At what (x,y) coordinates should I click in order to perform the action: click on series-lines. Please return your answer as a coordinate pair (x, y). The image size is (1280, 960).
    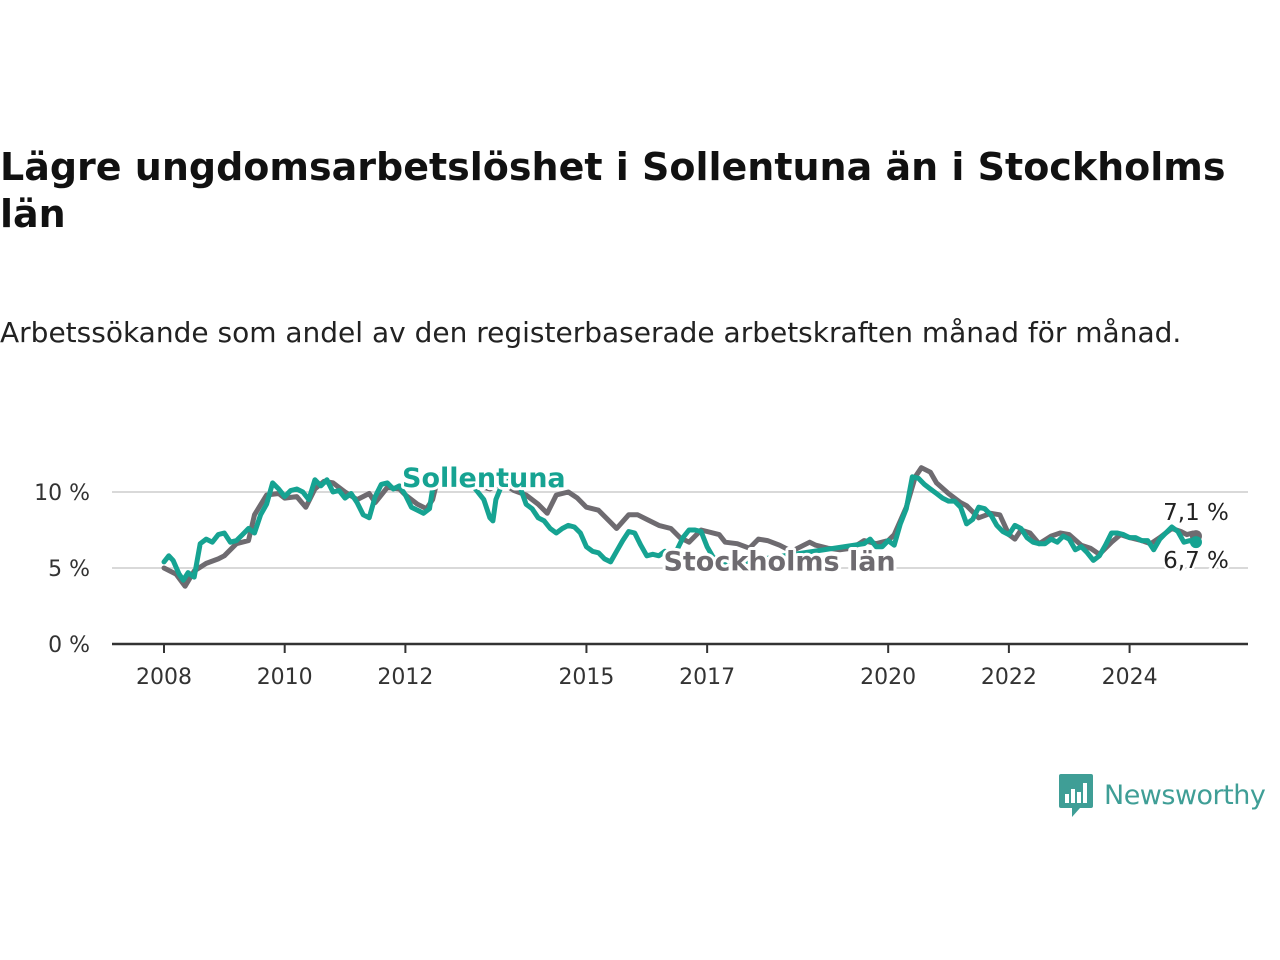
    Looking at the image, I should click on (681, 527).